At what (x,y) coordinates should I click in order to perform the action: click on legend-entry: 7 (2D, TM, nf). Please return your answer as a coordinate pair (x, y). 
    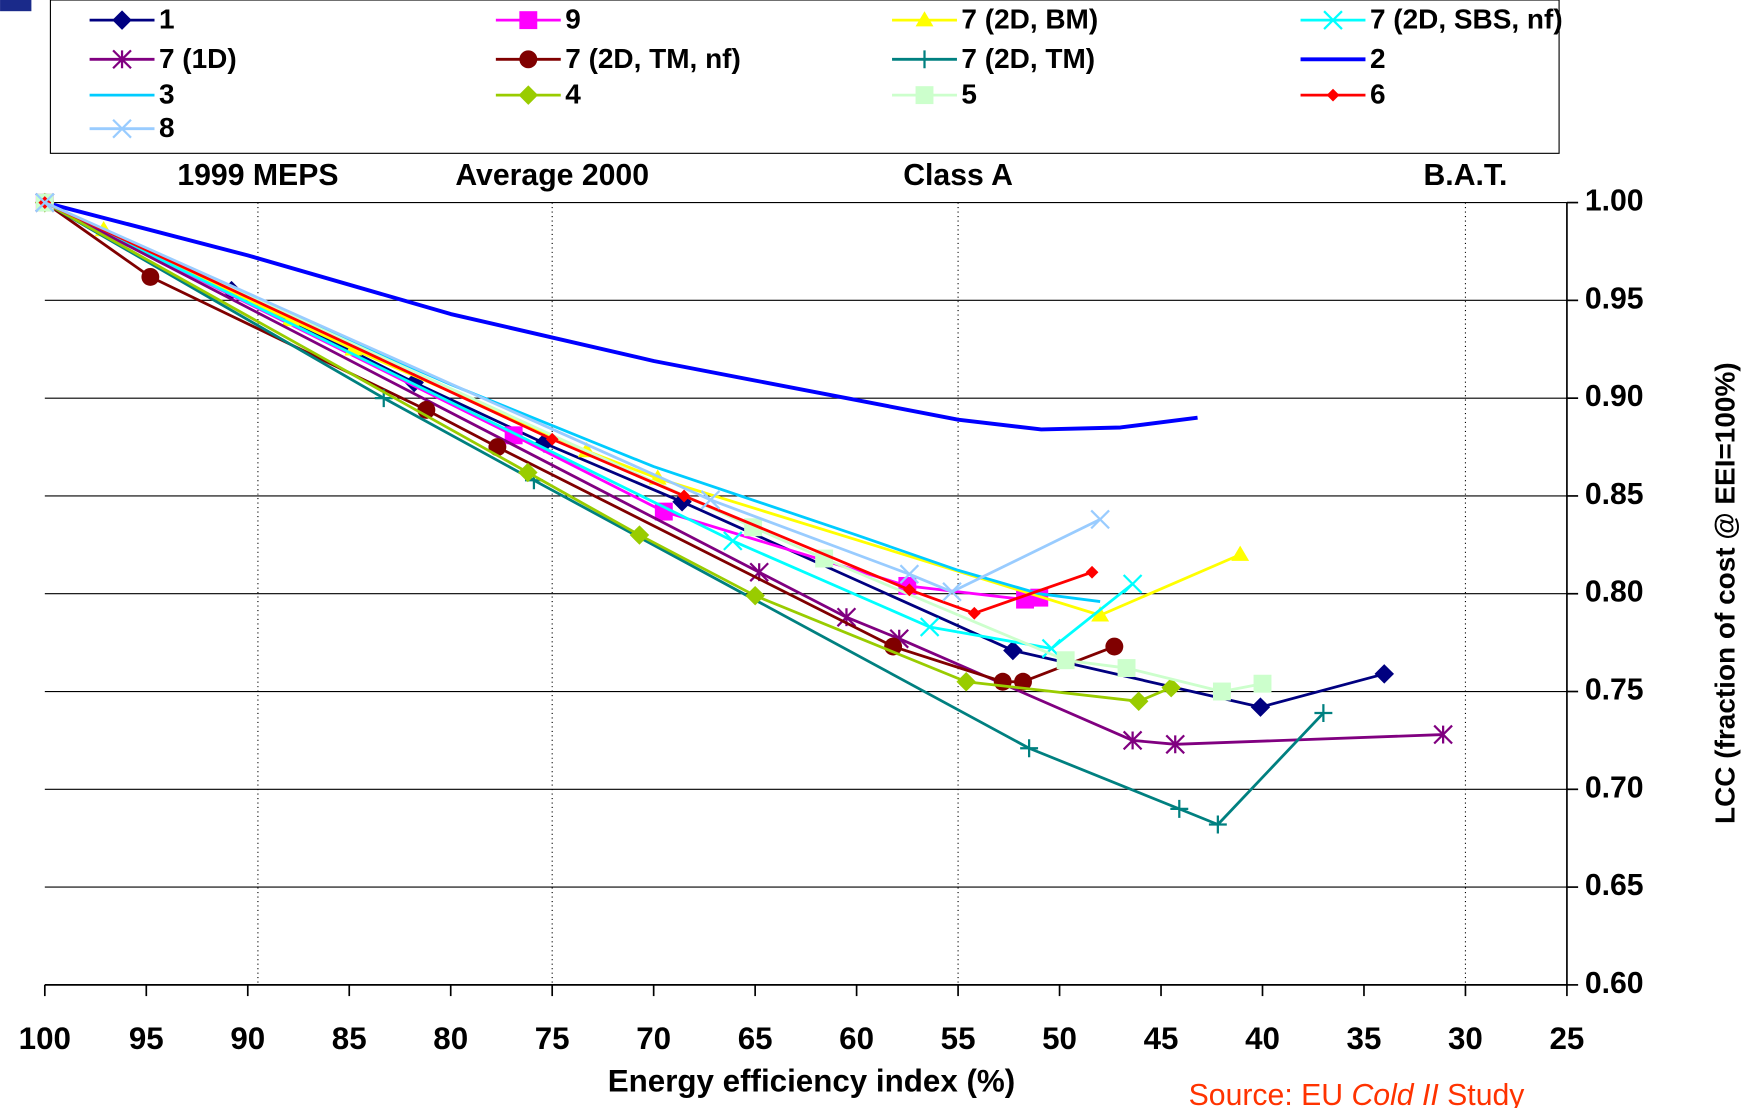
    Looking at the image, I should click on (618, 58).